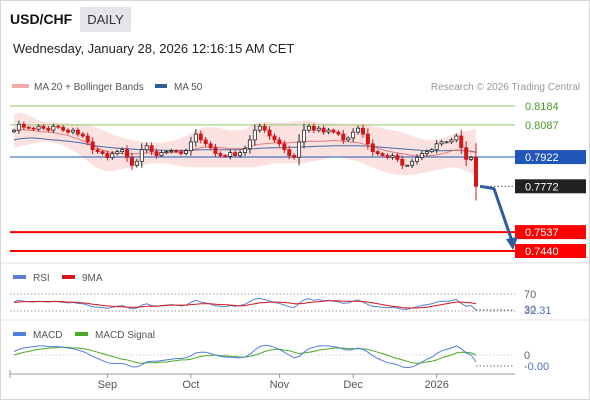  Describe the element at coordinates (542, 158) in the screenshot. I see `pivot-label: 0.7922` at that location.